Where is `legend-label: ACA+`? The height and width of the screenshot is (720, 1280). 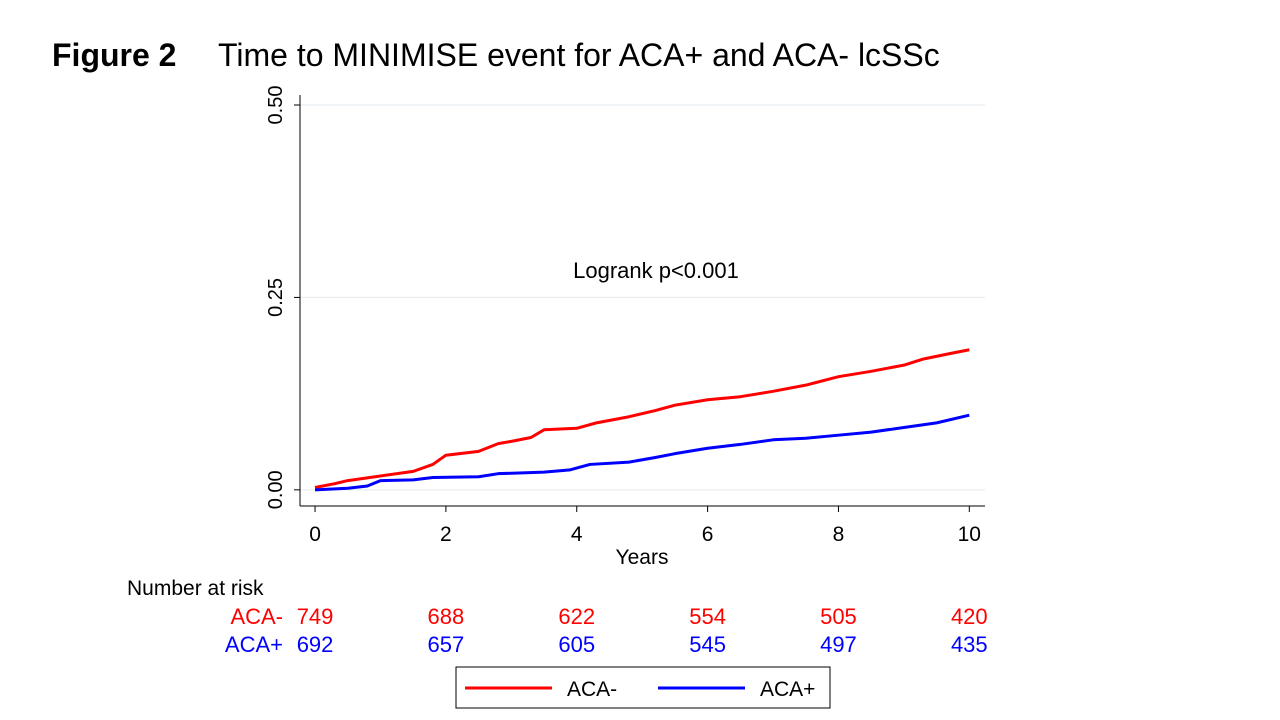
legend-label: ACA+ is located at coordinates (787, 689).